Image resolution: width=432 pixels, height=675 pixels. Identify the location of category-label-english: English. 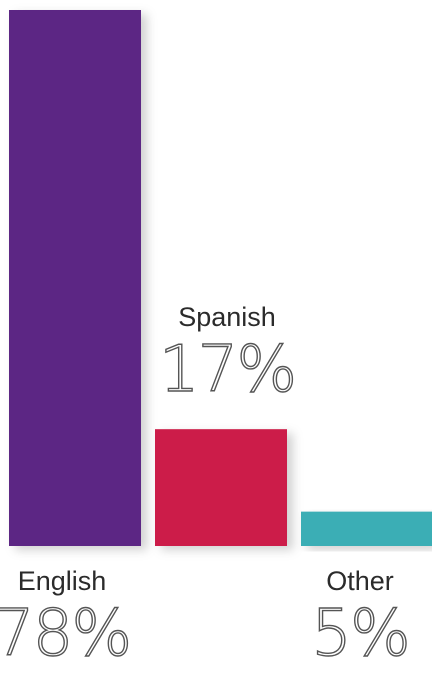
(62, 581).